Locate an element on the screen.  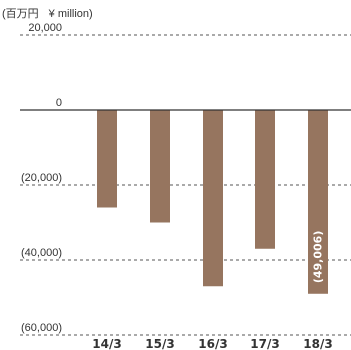
y-tick-label: 20,000 is located at coordinates (45, 28).